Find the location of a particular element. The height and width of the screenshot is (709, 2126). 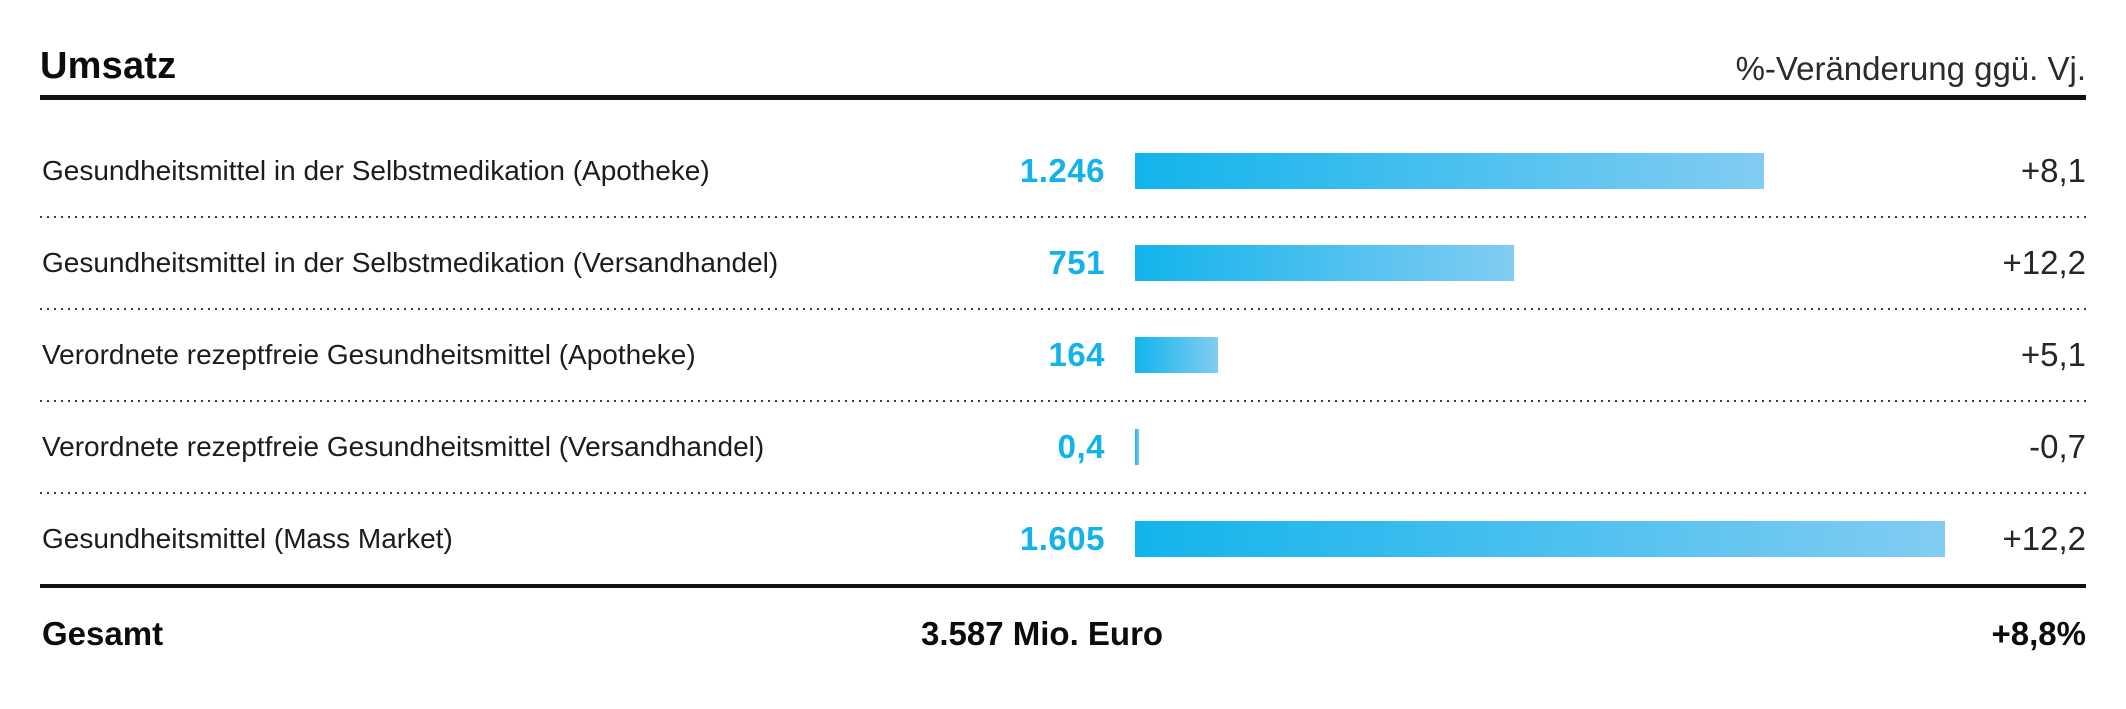

chart-header: Umsatz %-Veränderung ggü. Vj. is located at coordinates (1063, 44).